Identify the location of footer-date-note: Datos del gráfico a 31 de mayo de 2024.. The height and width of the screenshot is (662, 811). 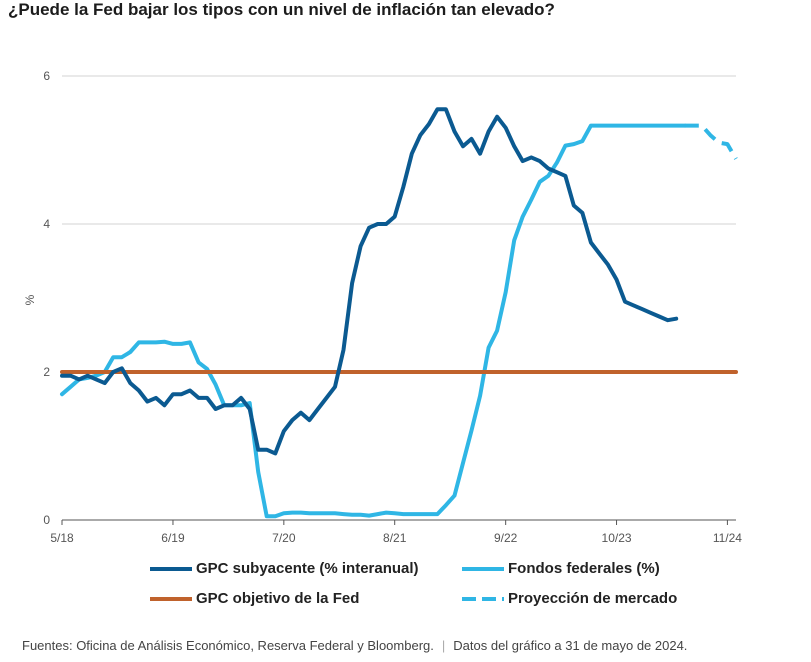
(570, 645).